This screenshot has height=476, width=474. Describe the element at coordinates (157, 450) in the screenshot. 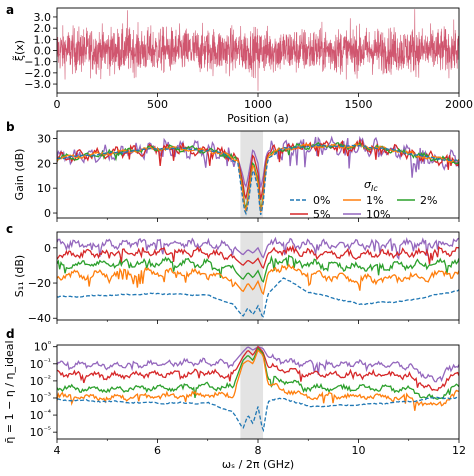

I see `x-tick-label: 6` at that location.